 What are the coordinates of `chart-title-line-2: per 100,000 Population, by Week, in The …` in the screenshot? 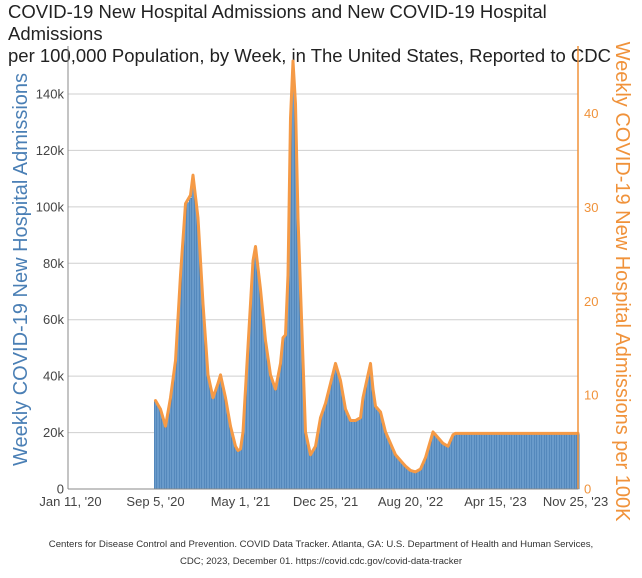 It's located at (309, 55).